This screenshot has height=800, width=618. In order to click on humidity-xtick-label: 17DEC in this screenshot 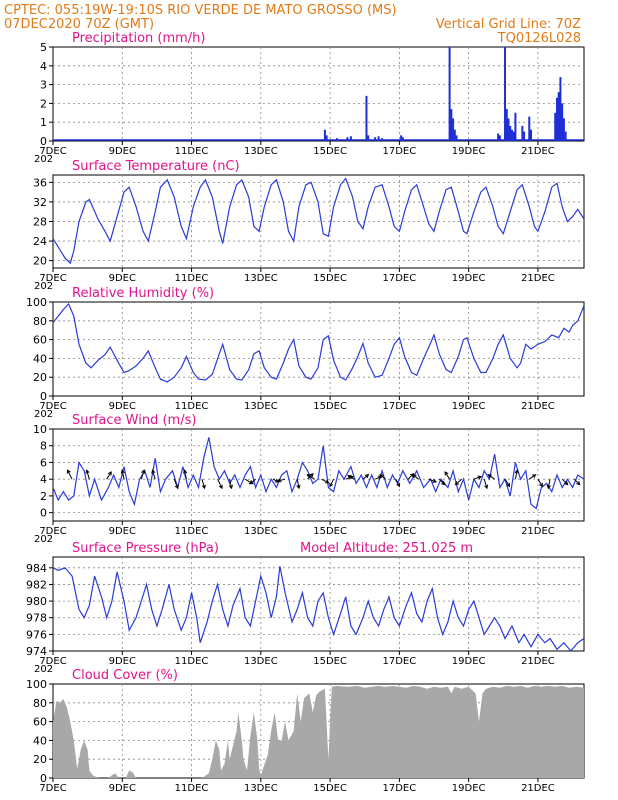, I will do `click(400, 406)`.